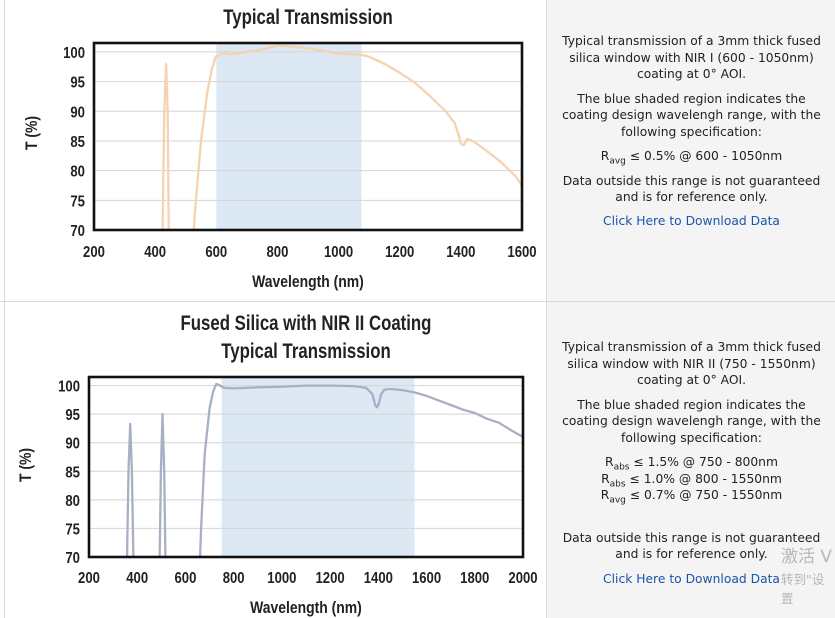 This screenshot has height=618, width=835. I want to click on chart-title: Fused Silica with NIR II Coating, so click(306, 323).